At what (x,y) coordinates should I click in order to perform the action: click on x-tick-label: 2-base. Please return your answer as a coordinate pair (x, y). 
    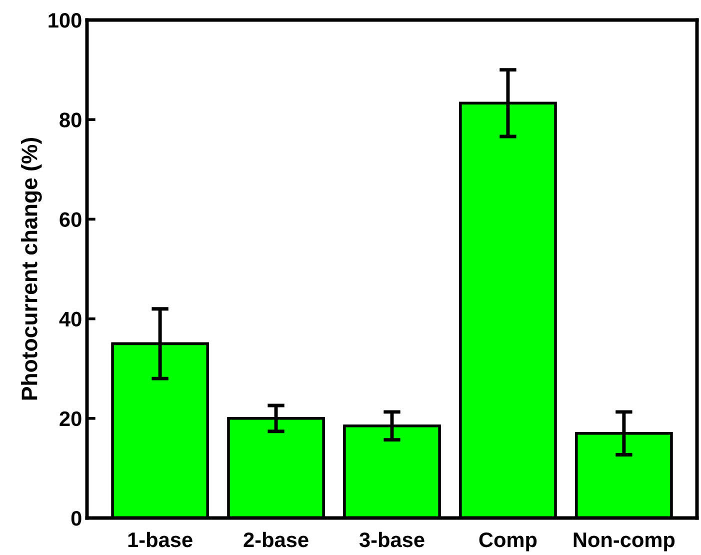
    Looking at the image, I should click on (276, 540).